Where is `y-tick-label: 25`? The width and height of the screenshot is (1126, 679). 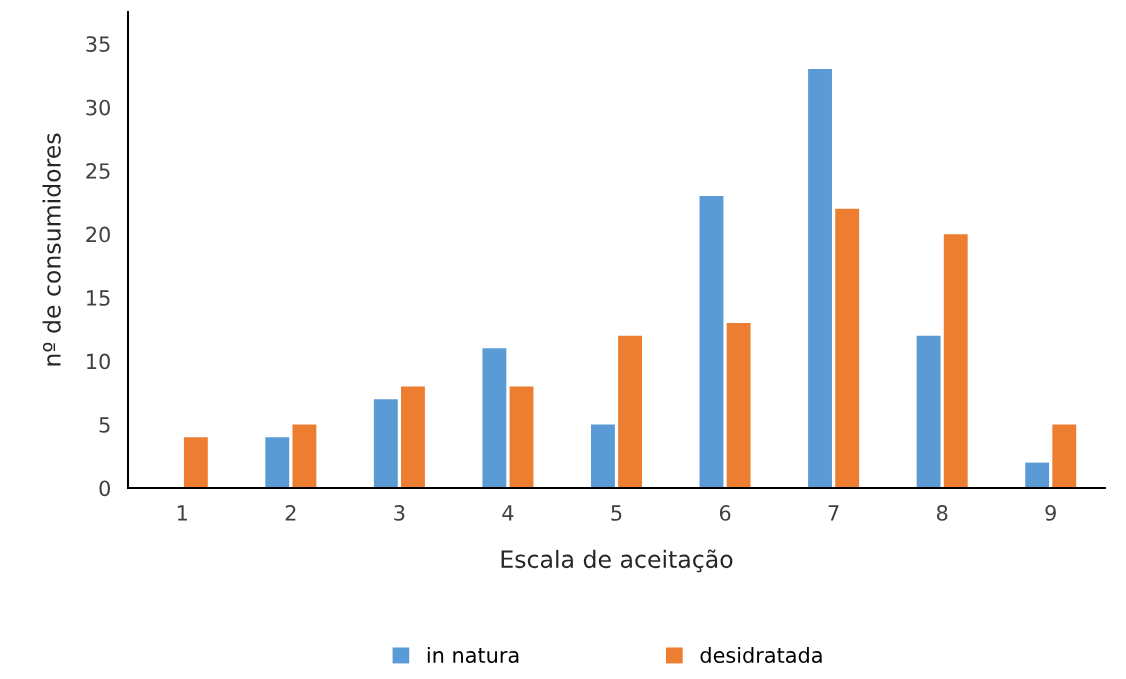
y-tick-label: 25 is located at coordinates (98, 171).